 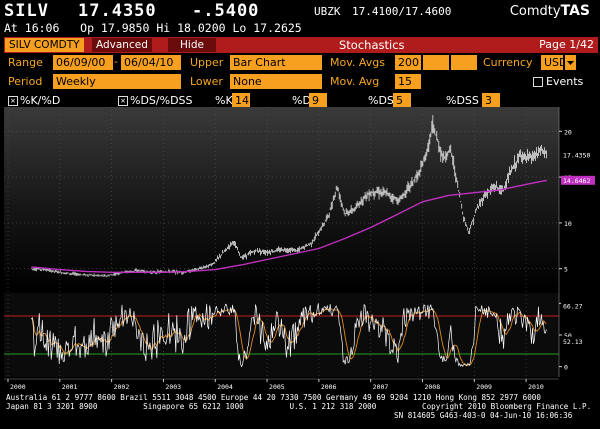 What do you see at coordinates (491, 100) in the screenshot?
I see `dss-period-field: 3` at bounding box center [491, 100].